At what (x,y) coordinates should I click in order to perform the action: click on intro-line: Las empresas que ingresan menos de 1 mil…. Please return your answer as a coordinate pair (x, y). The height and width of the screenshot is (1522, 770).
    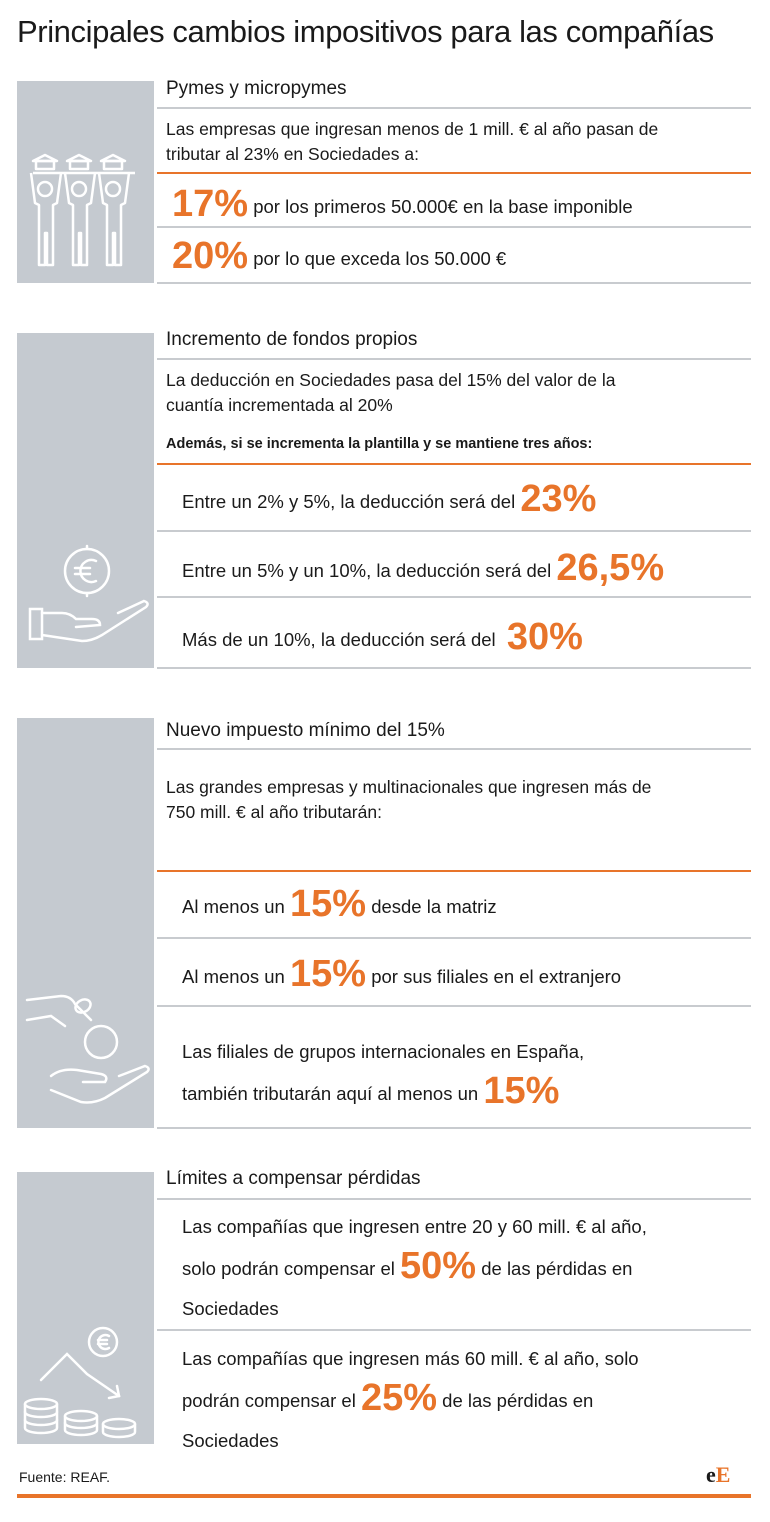
    Looking at the image, I should click on (412, 129).